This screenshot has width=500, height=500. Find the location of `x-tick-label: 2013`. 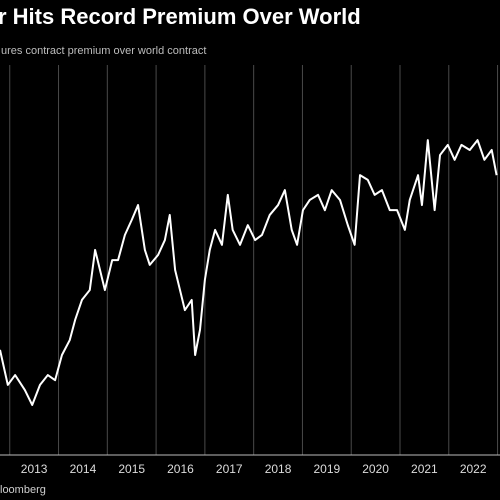

x-tick-label: 2013 is located at coordinates (34, 469).